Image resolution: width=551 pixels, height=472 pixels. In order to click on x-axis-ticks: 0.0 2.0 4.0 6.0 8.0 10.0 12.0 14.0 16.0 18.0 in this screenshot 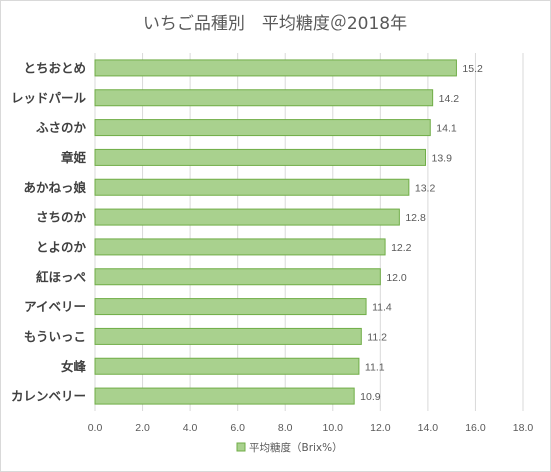, I will do `click(311, 428)`.